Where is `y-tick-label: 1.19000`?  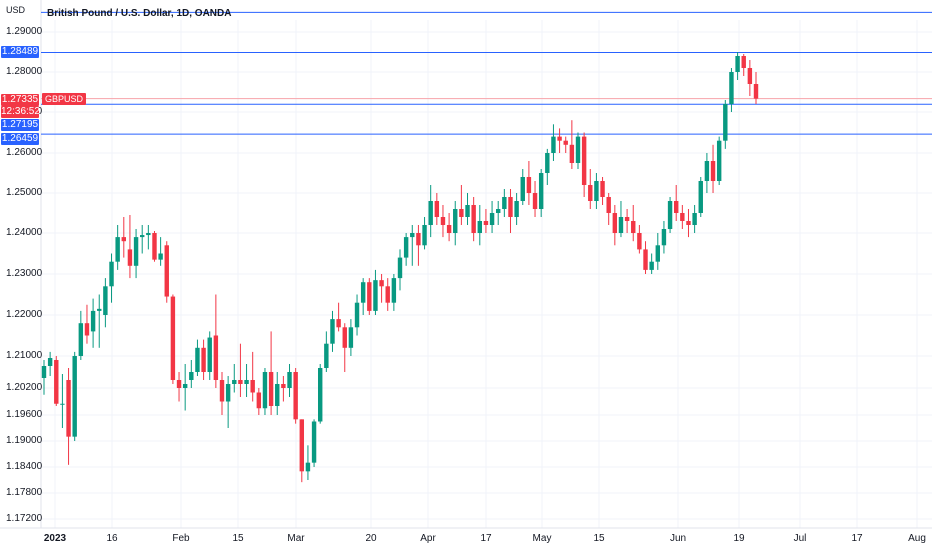
y-tick-label: 1.19000 is located at coordinates (24, 440).